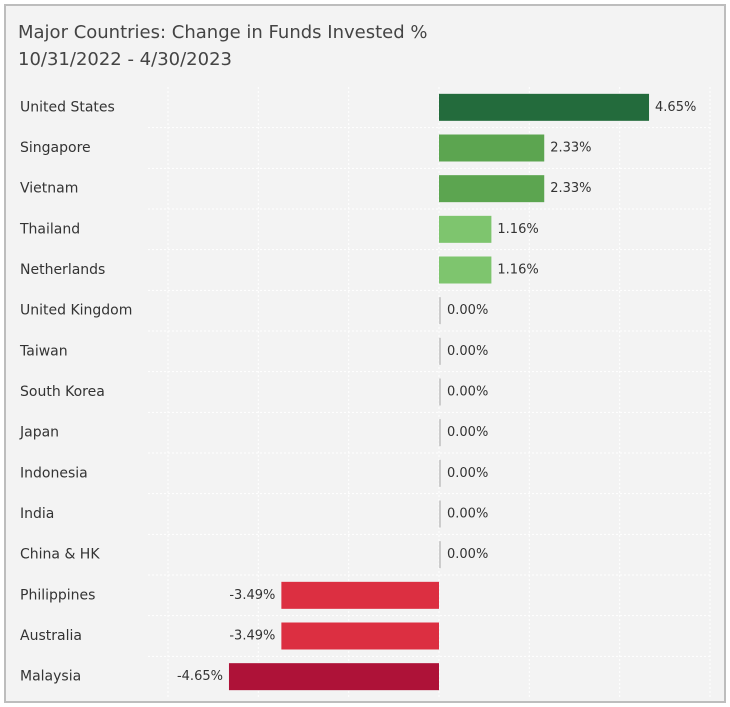 This screenshot has width=730, height=707. I want to click on category-label: Australia, so click(51, 636).